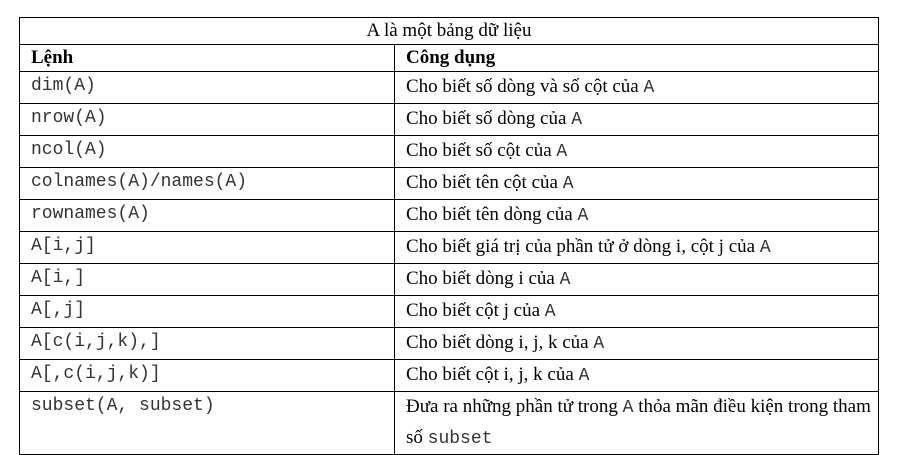 The height and width of the screenshot is (455, 907). Describe the element at coordinates (207, 215) in the screenshot. I see `command-cell: rownames(A)` at that location.